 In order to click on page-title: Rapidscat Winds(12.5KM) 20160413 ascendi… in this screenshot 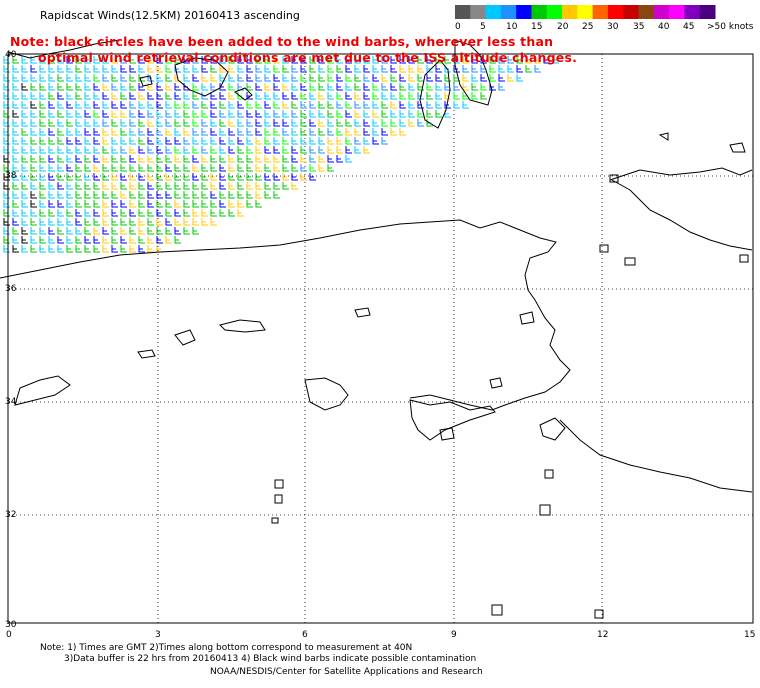, I will do `click(170, 15)`.